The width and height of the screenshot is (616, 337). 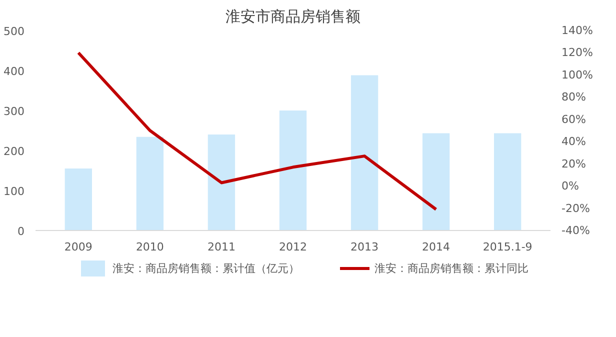 I want to click on y2-tick-label: 40%, so click(x=574, y=141).